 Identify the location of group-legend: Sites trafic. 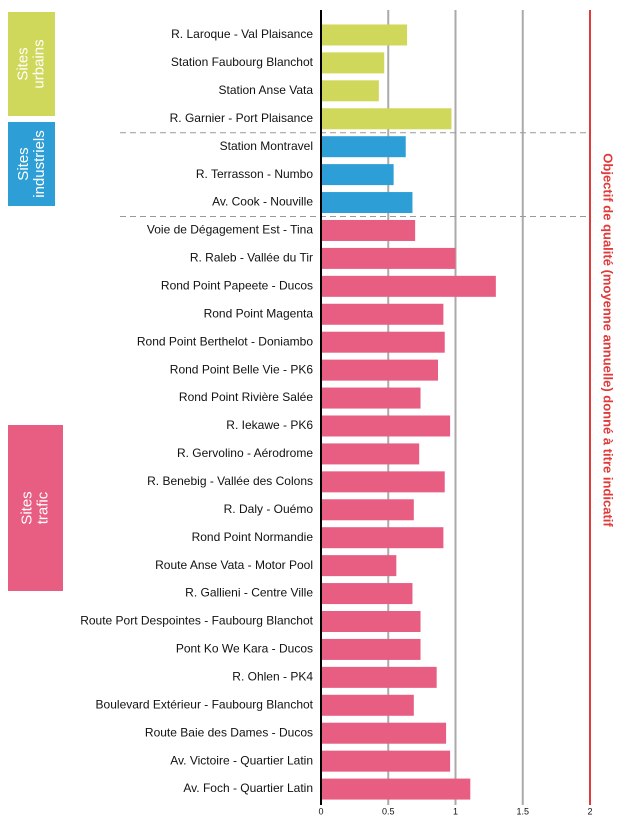
(35, 508).